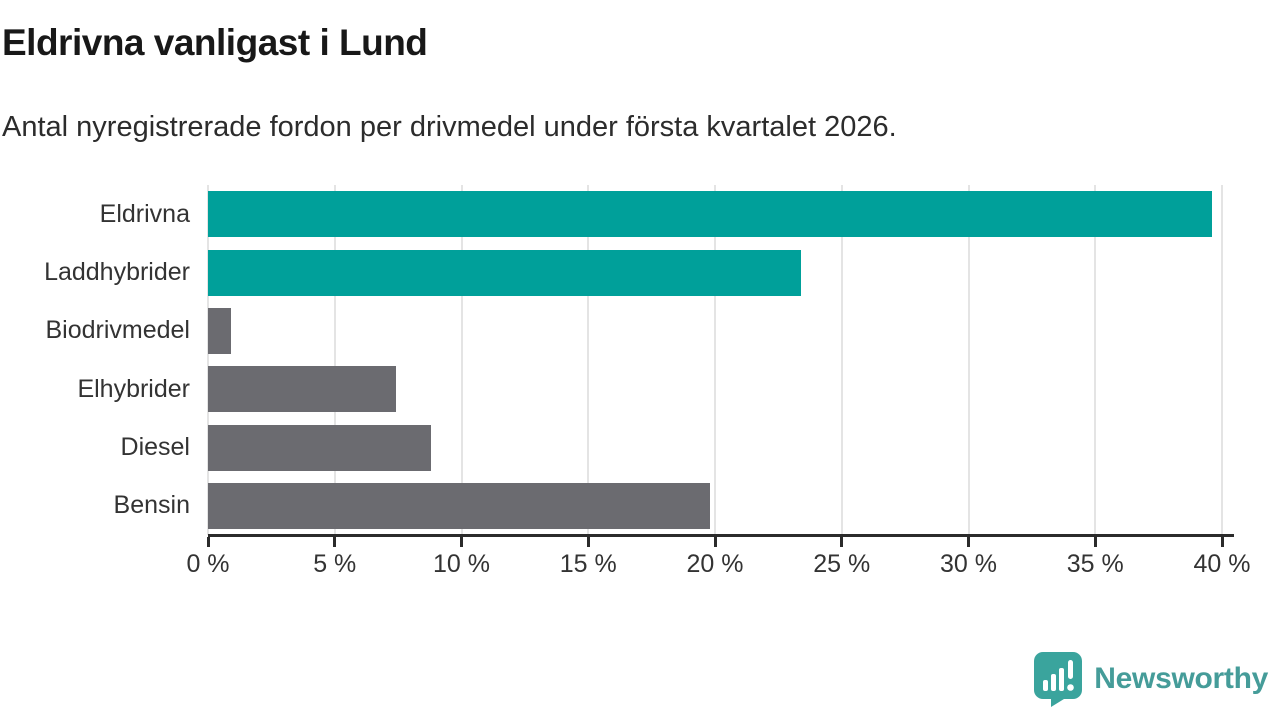  What do you see at coordinates (155, 446) in the screenshot?
I see `category-label-diesel: Diesel` at bounding box center [155, 446].